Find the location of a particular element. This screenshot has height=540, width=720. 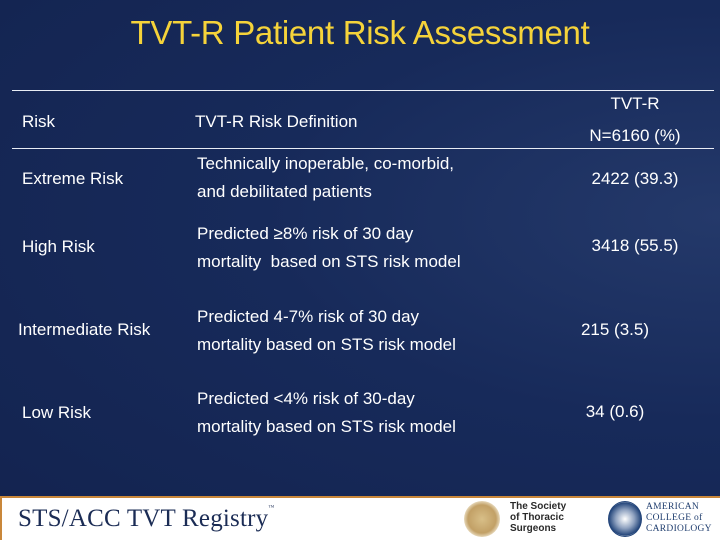

acc-logo-line: COLLEGE of is located at coordinates (674, 518).